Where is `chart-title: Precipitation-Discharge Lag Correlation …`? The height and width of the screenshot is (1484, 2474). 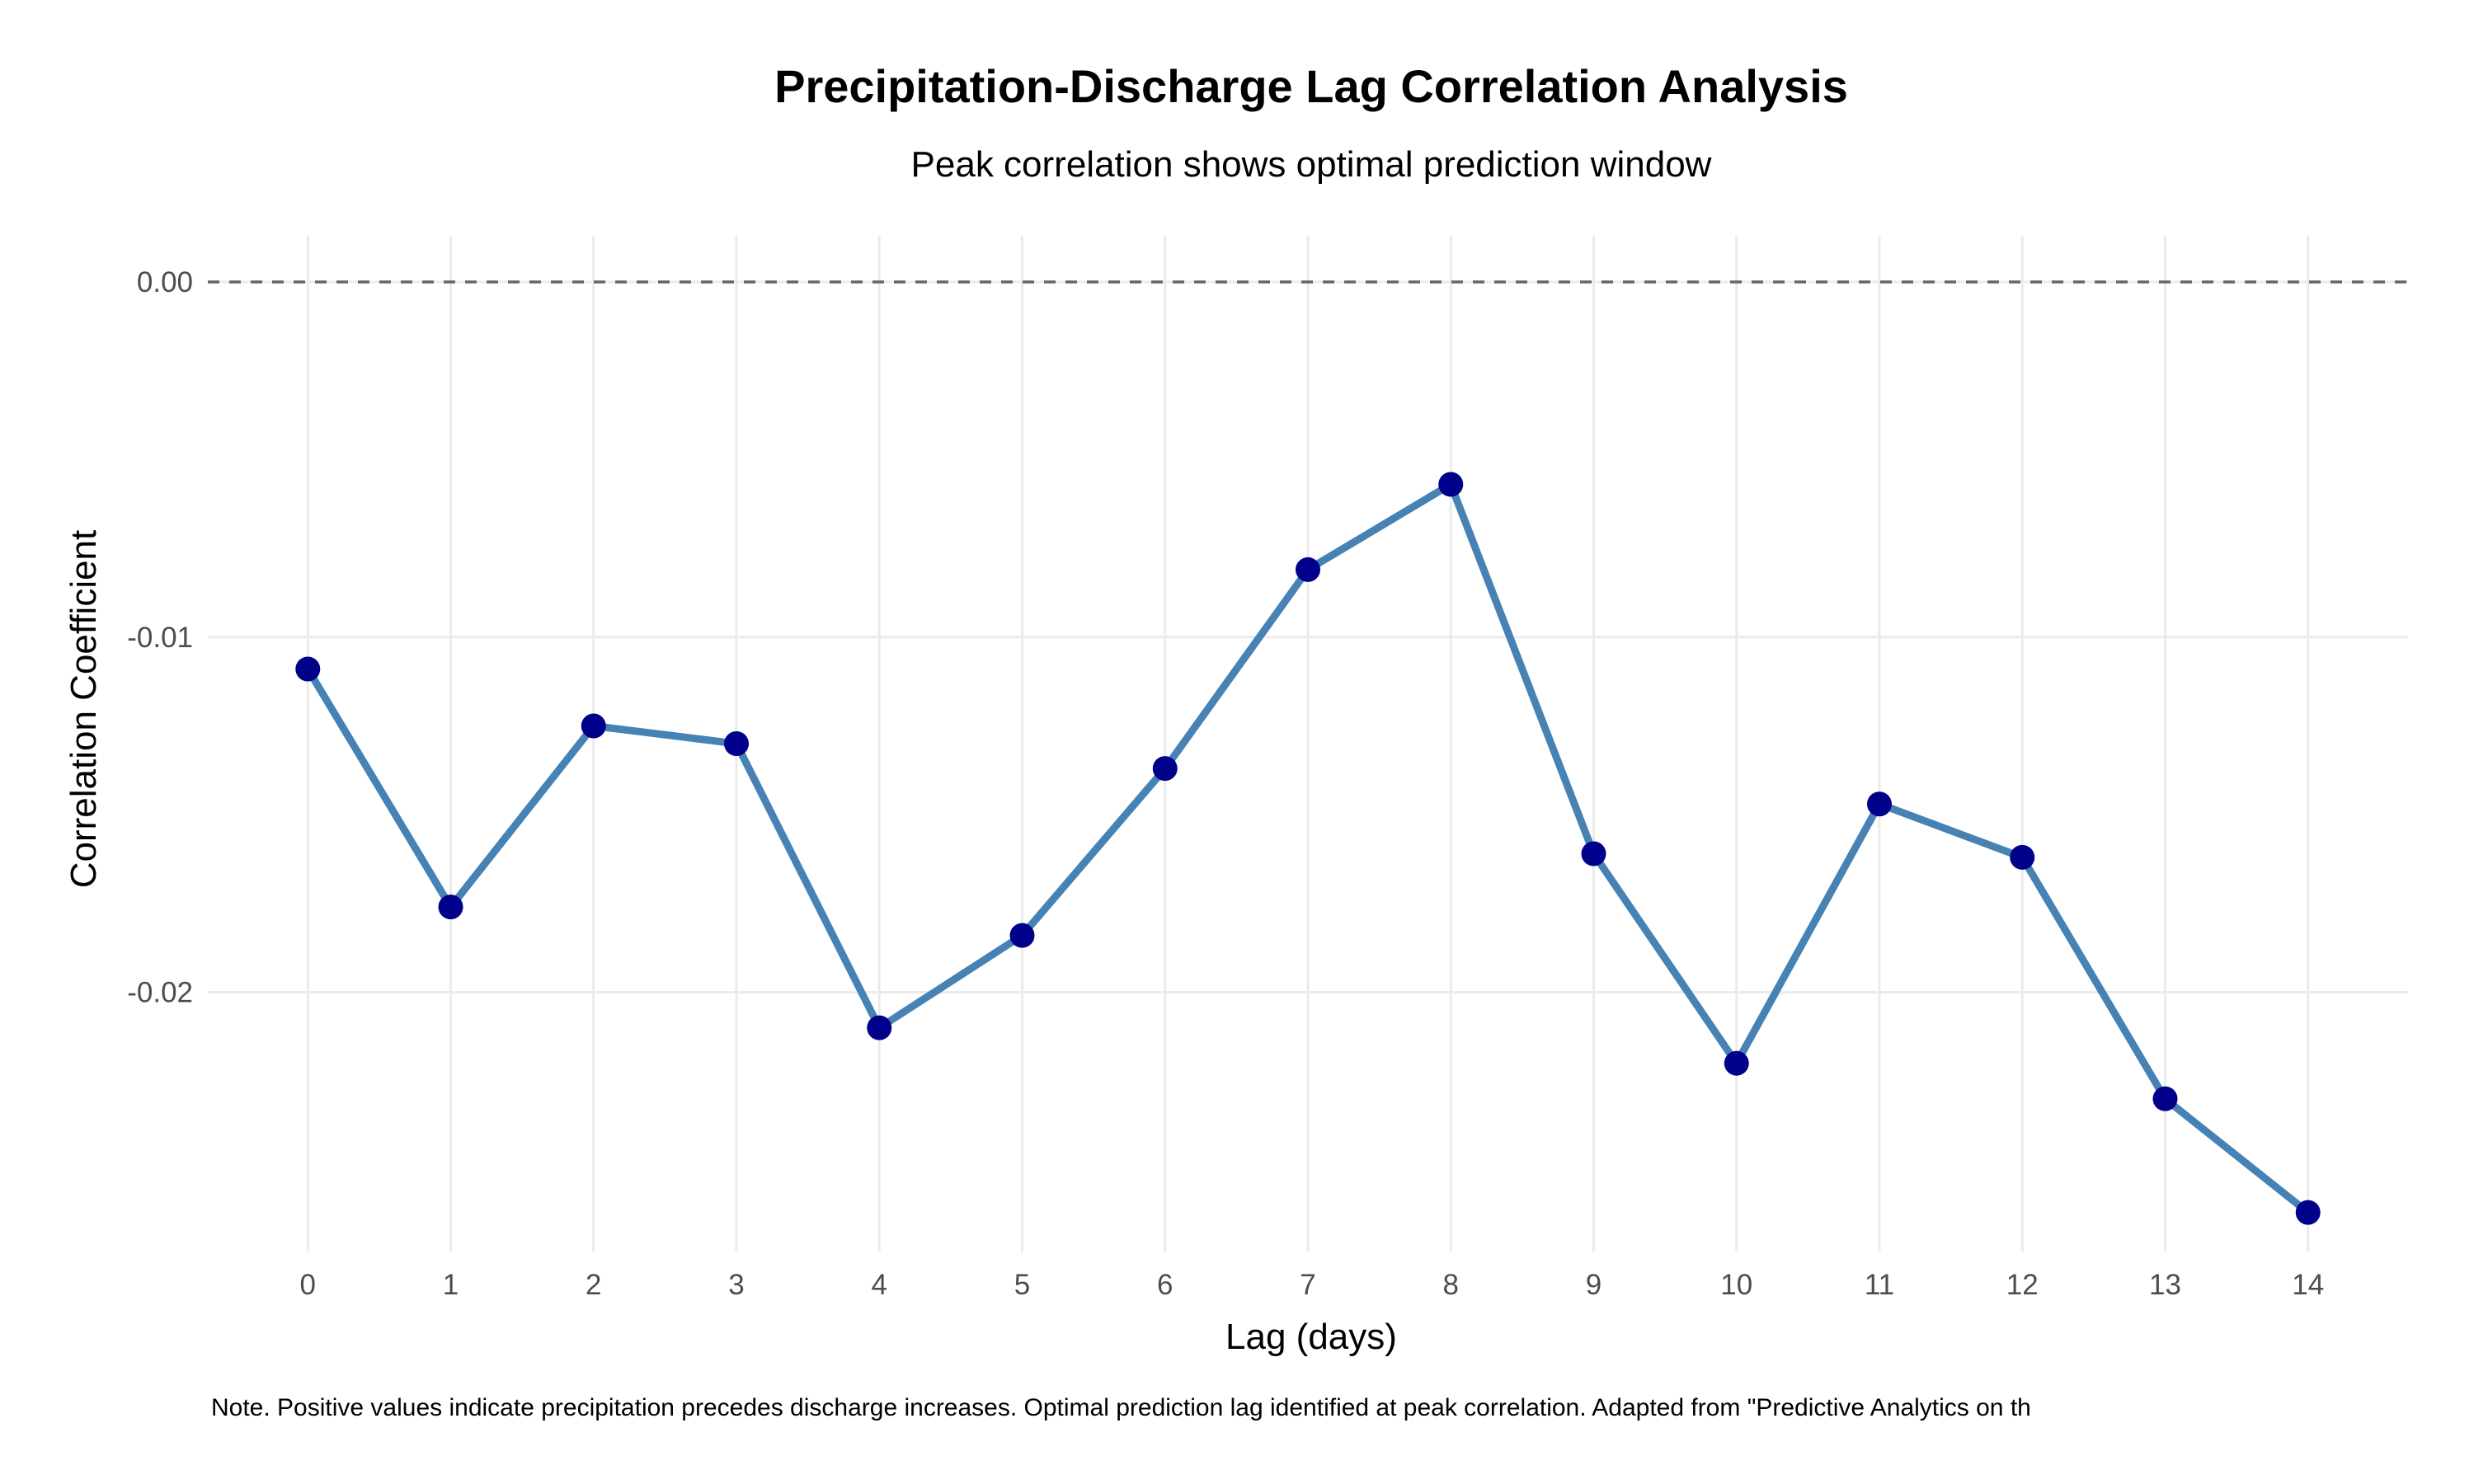 chart-title: Precipitation-Discharge Lag Correlation … is located at coordinates (1311, 86).